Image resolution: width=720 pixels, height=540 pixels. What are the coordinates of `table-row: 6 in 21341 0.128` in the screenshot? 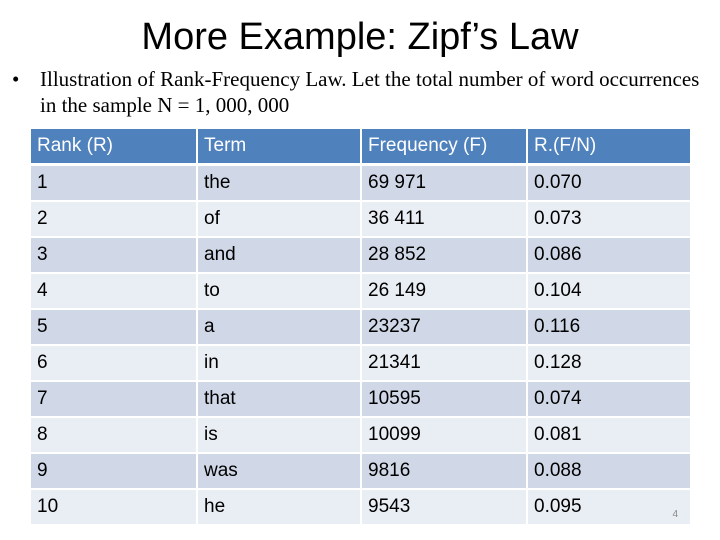 It's located at (360, 364).